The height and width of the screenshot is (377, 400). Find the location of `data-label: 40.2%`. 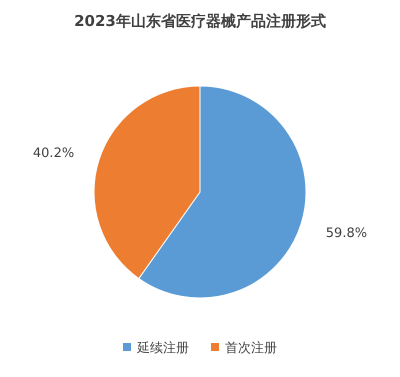

data-label: 40.2% is located at coordinates (53, 153).